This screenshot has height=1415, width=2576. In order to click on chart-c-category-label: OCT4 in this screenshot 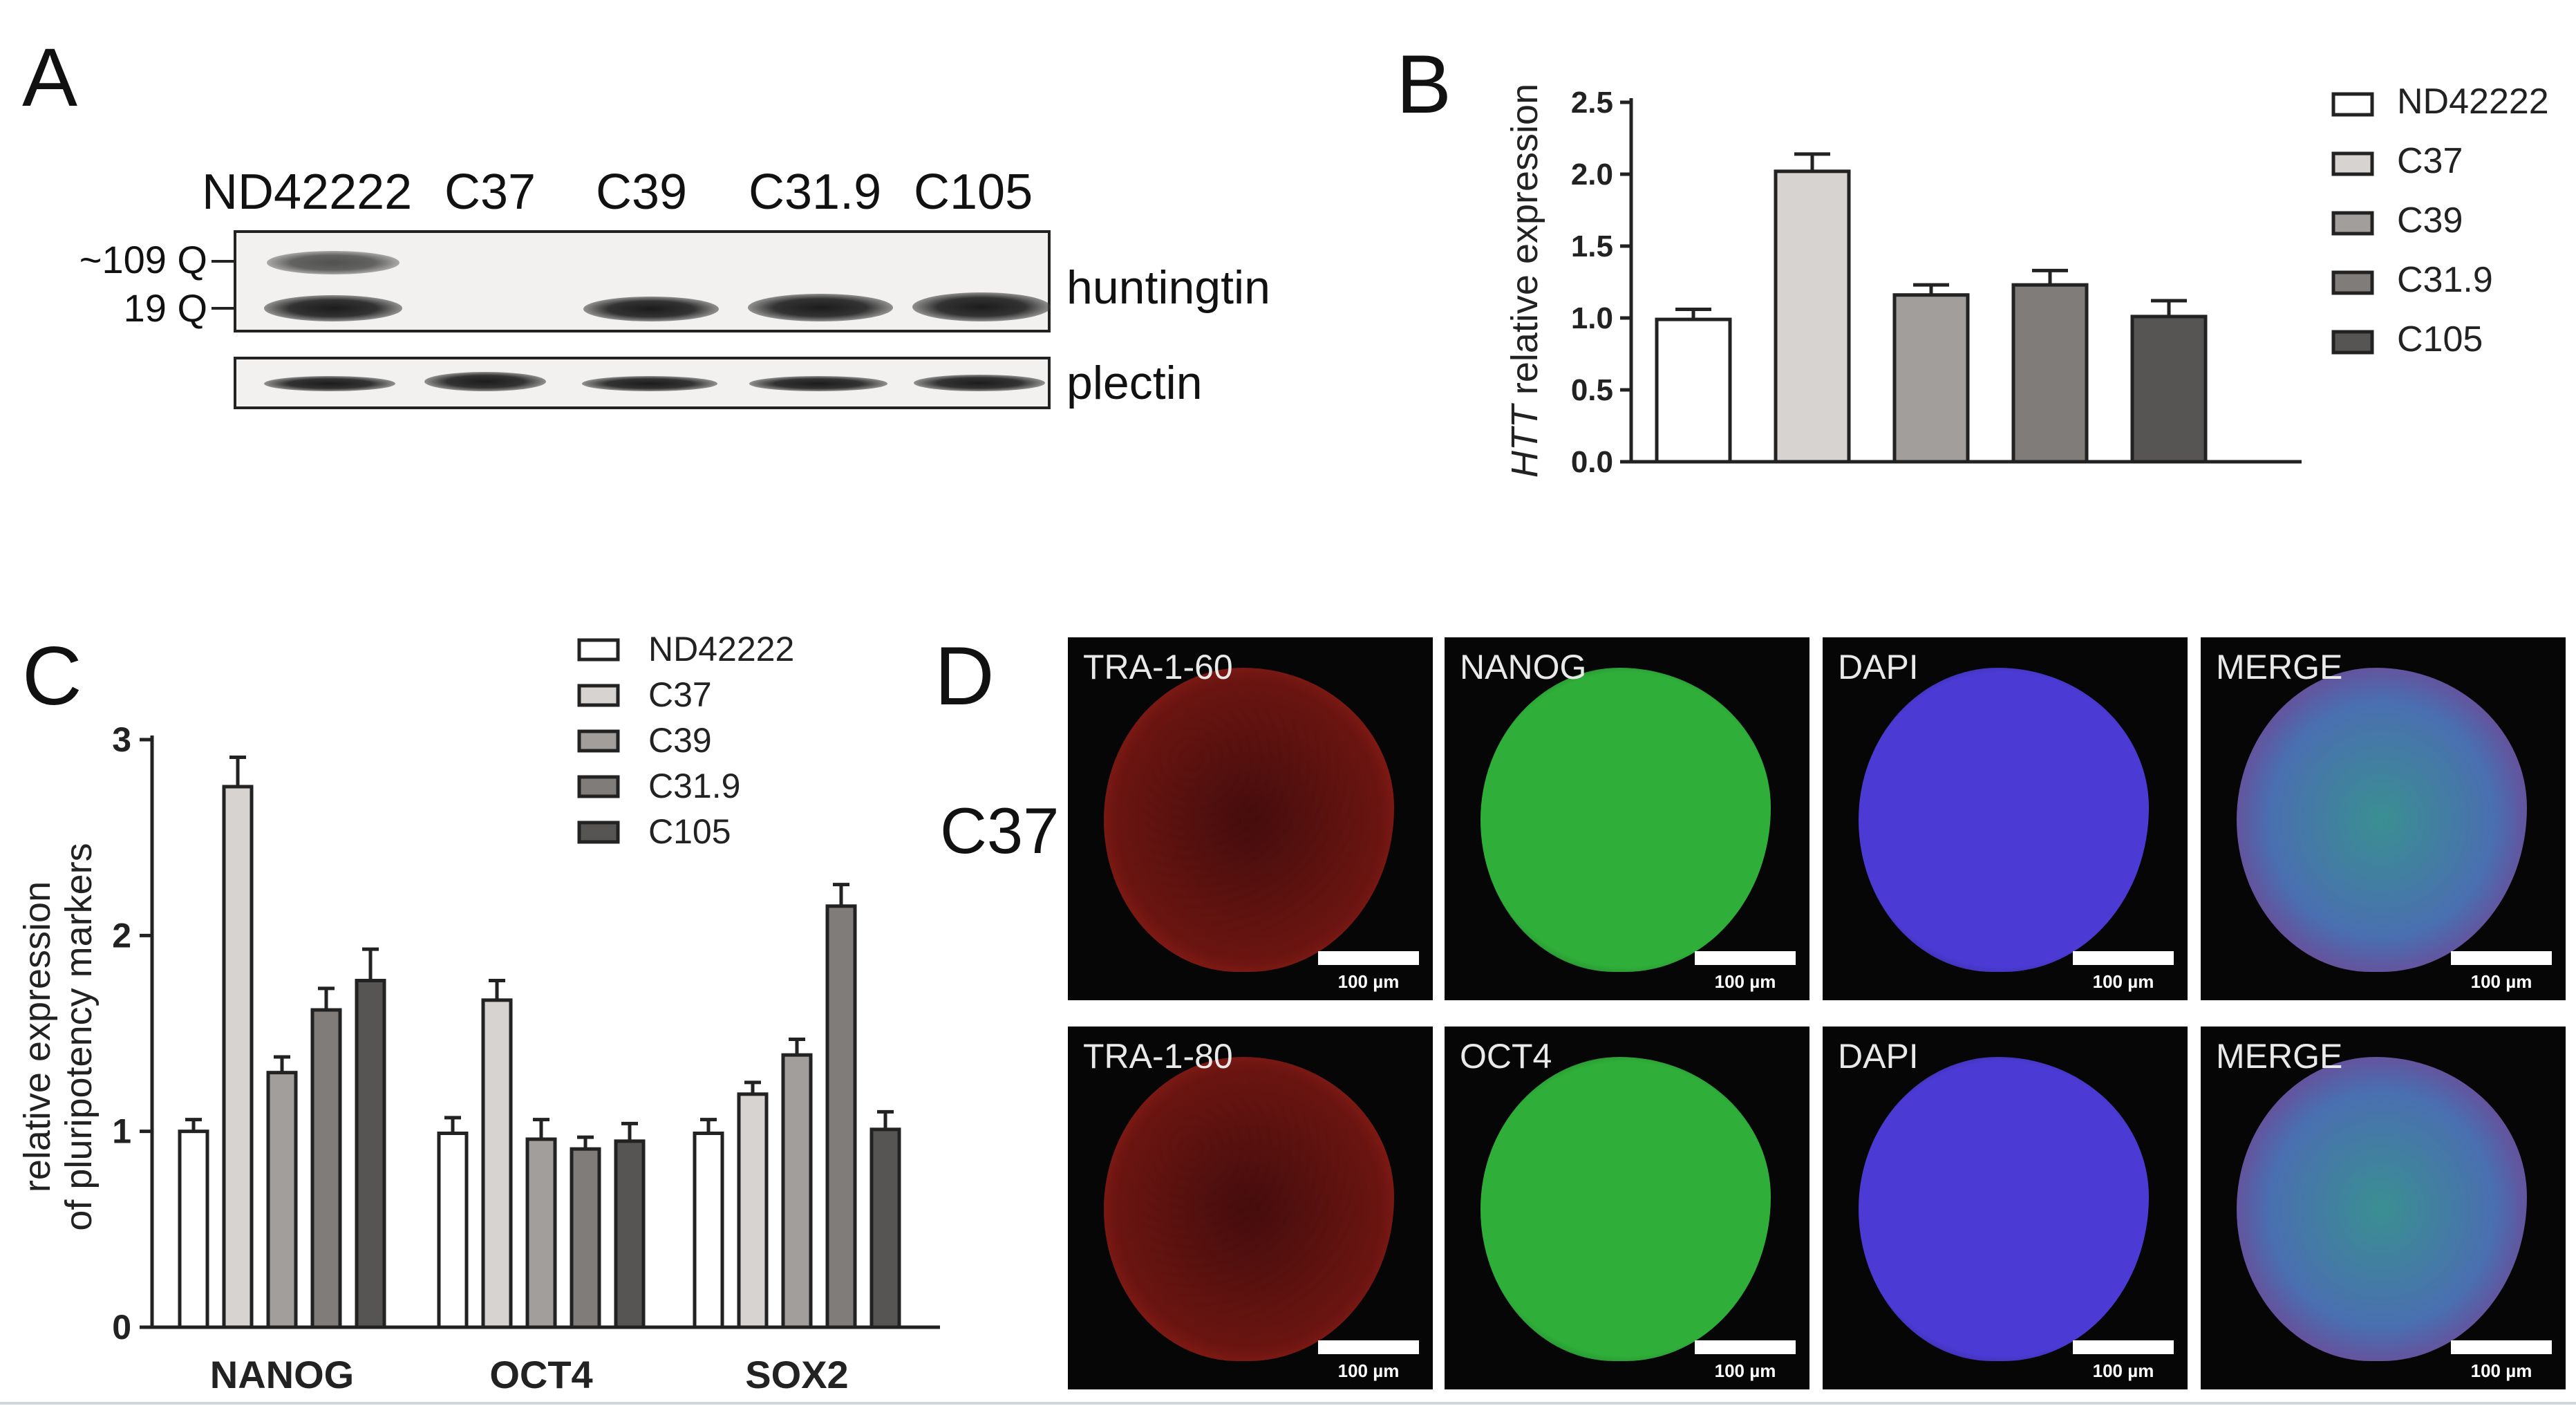, I will do `click(540, 1374)`.